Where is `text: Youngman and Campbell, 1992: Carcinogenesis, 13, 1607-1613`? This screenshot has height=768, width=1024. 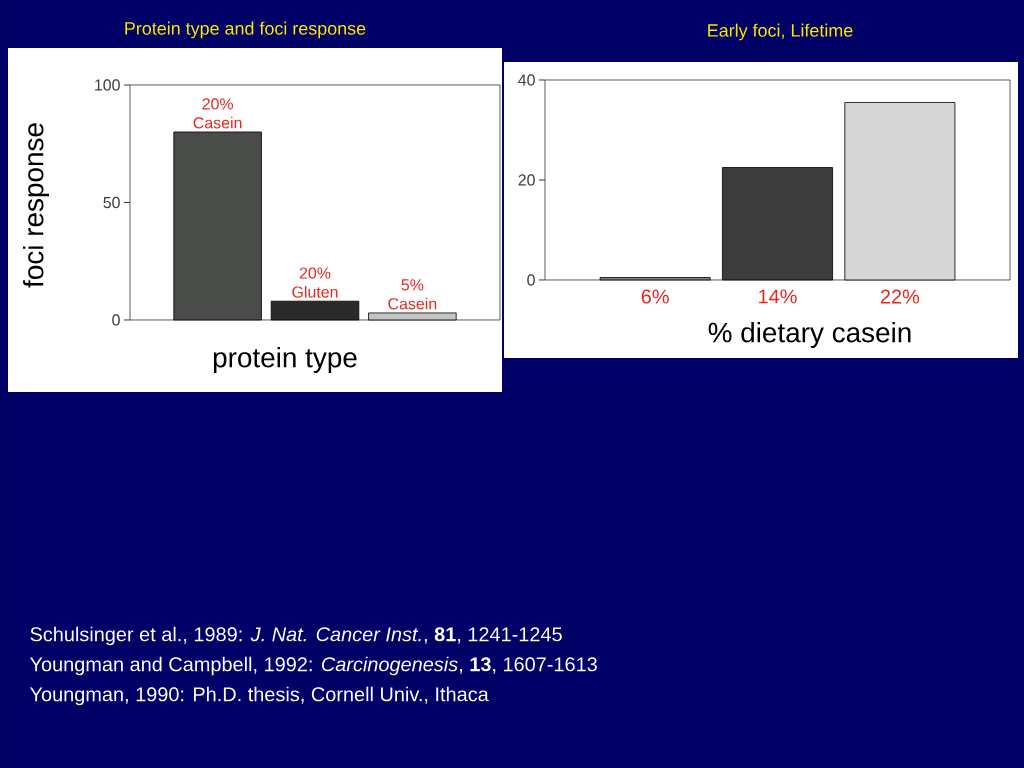
text: Youngman and Campbell, 1992: Carcinogenesis, 13, 1607-1613 is located at coordinates (313, 666).